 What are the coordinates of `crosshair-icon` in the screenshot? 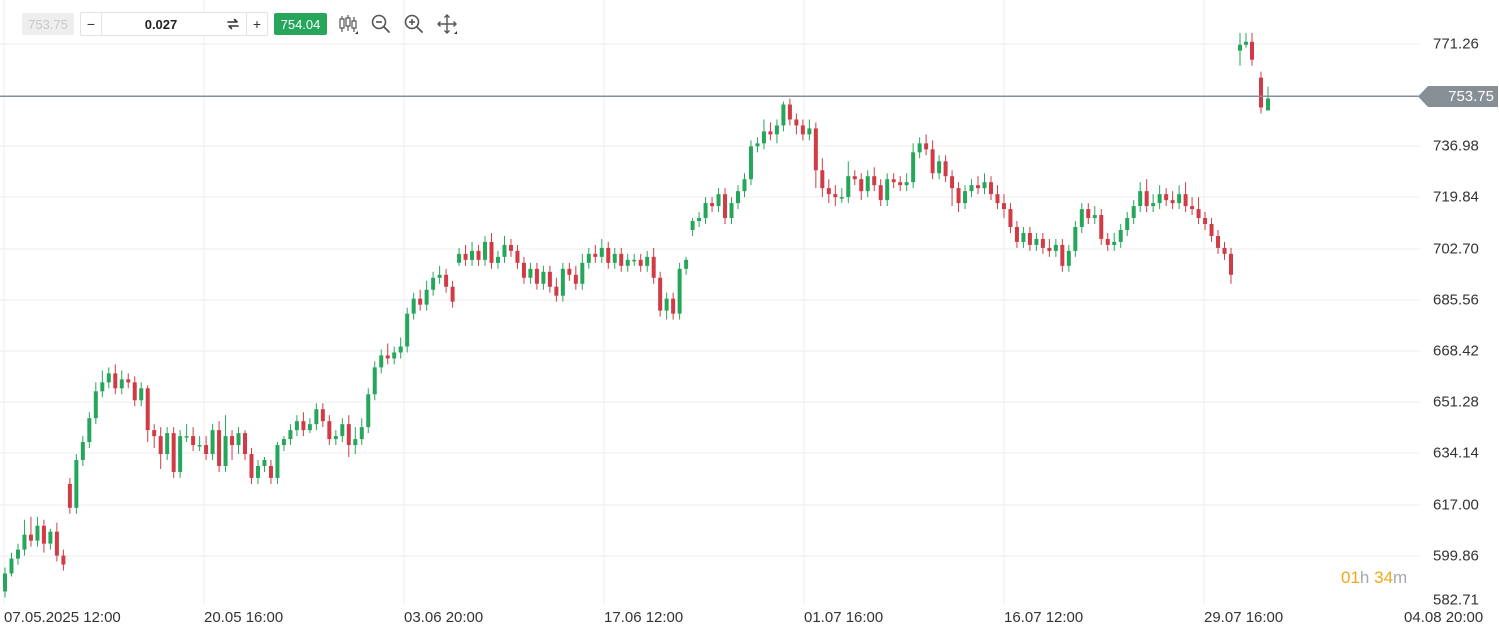 It's located at (447, 24).